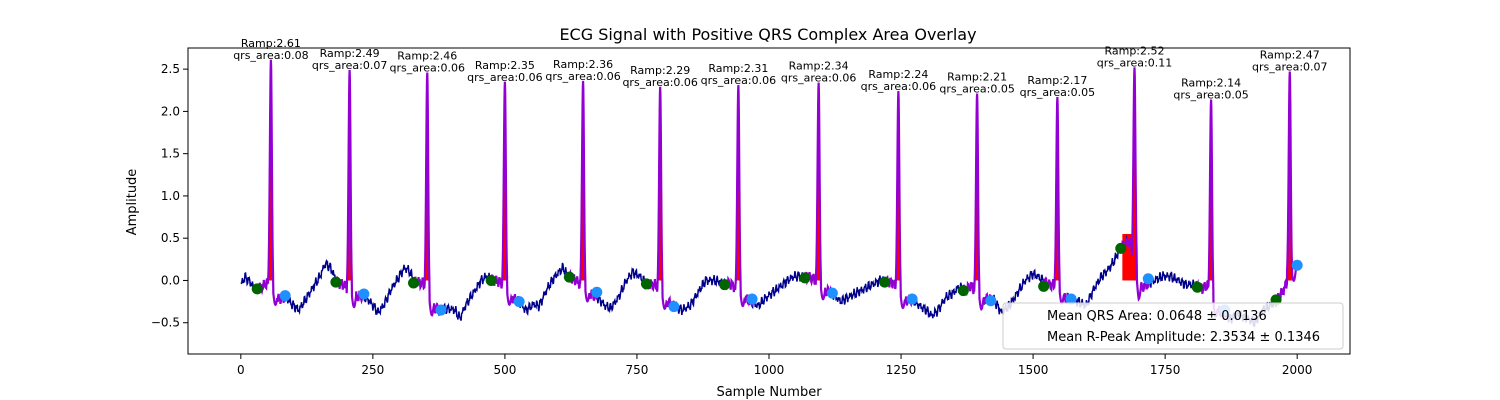  What do you see at coordinates (1211, 83) in the screenshot?
I see `r-amp-label-13: Ramp:2.14` at bounding box center [1211, 83].